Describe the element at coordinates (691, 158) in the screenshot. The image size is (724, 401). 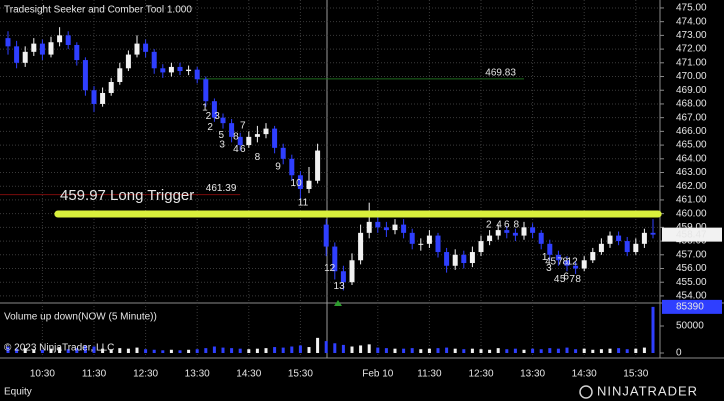
I see `y-tick-label: 464.00` at that location.